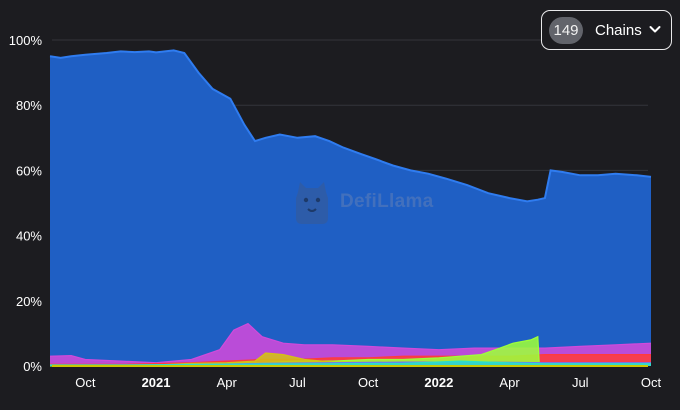 The width and height of the screenshot is (680, 410). Describe the element at coordinates (32, 366) in the screenshot. I see `y-tick-label: 0%` at that location.